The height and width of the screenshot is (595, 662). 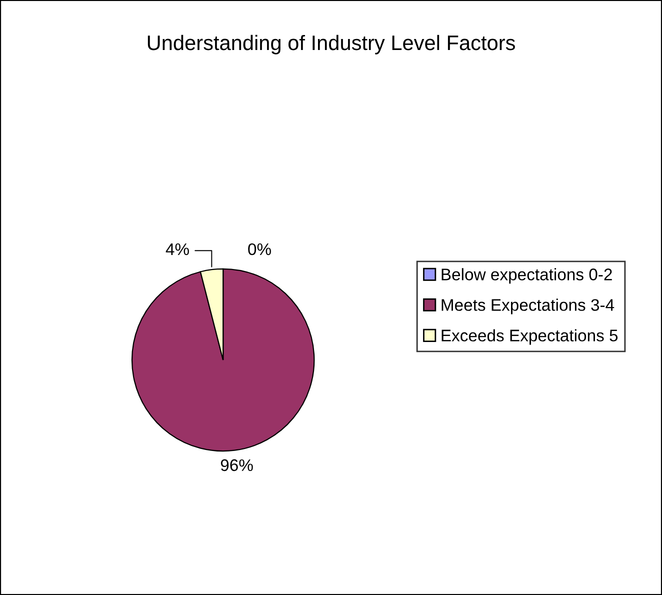 What do you see at coordinates (527, 276) in the screenshot?
I see `legend-label: Below expectations 0-2` at bounding box center [527, 276].